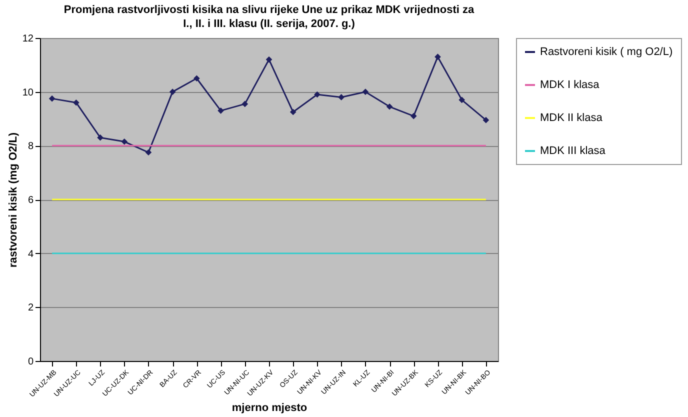  I want to click on y-axis-title: rastvoreni kisik (mg O2/L), so click(13, 200).